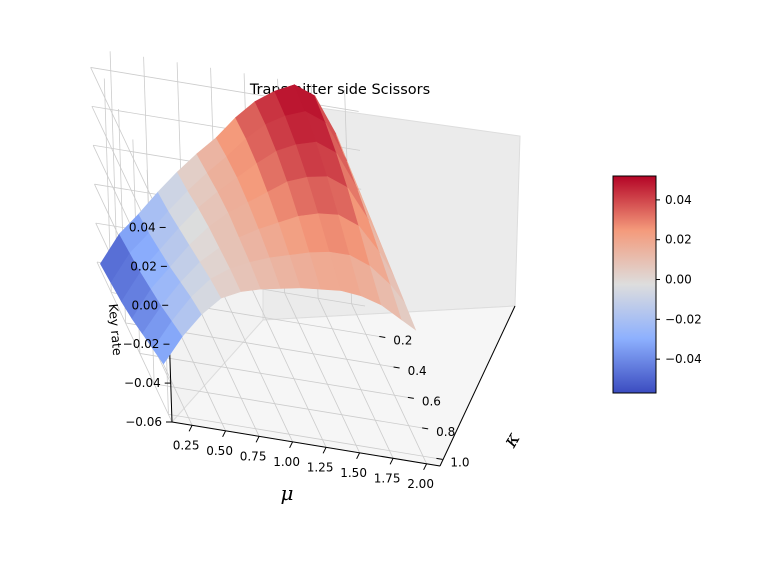  Describe the element at coordinates (511, 440) in the screenshot. I see `y-axis-label: κ` at that location.